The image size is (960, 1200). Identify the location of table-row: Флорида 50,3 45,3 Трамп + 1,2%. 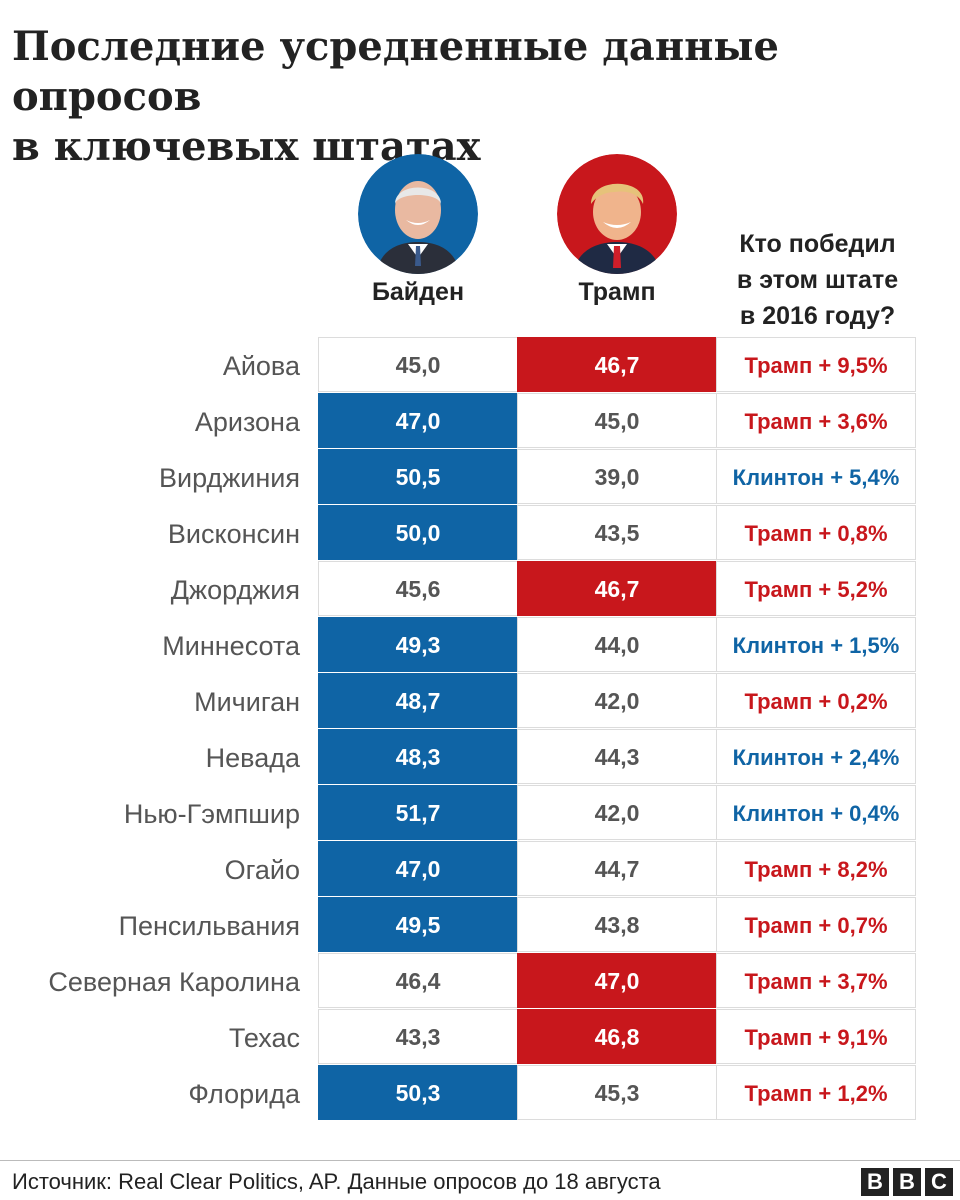
(480, 1093).